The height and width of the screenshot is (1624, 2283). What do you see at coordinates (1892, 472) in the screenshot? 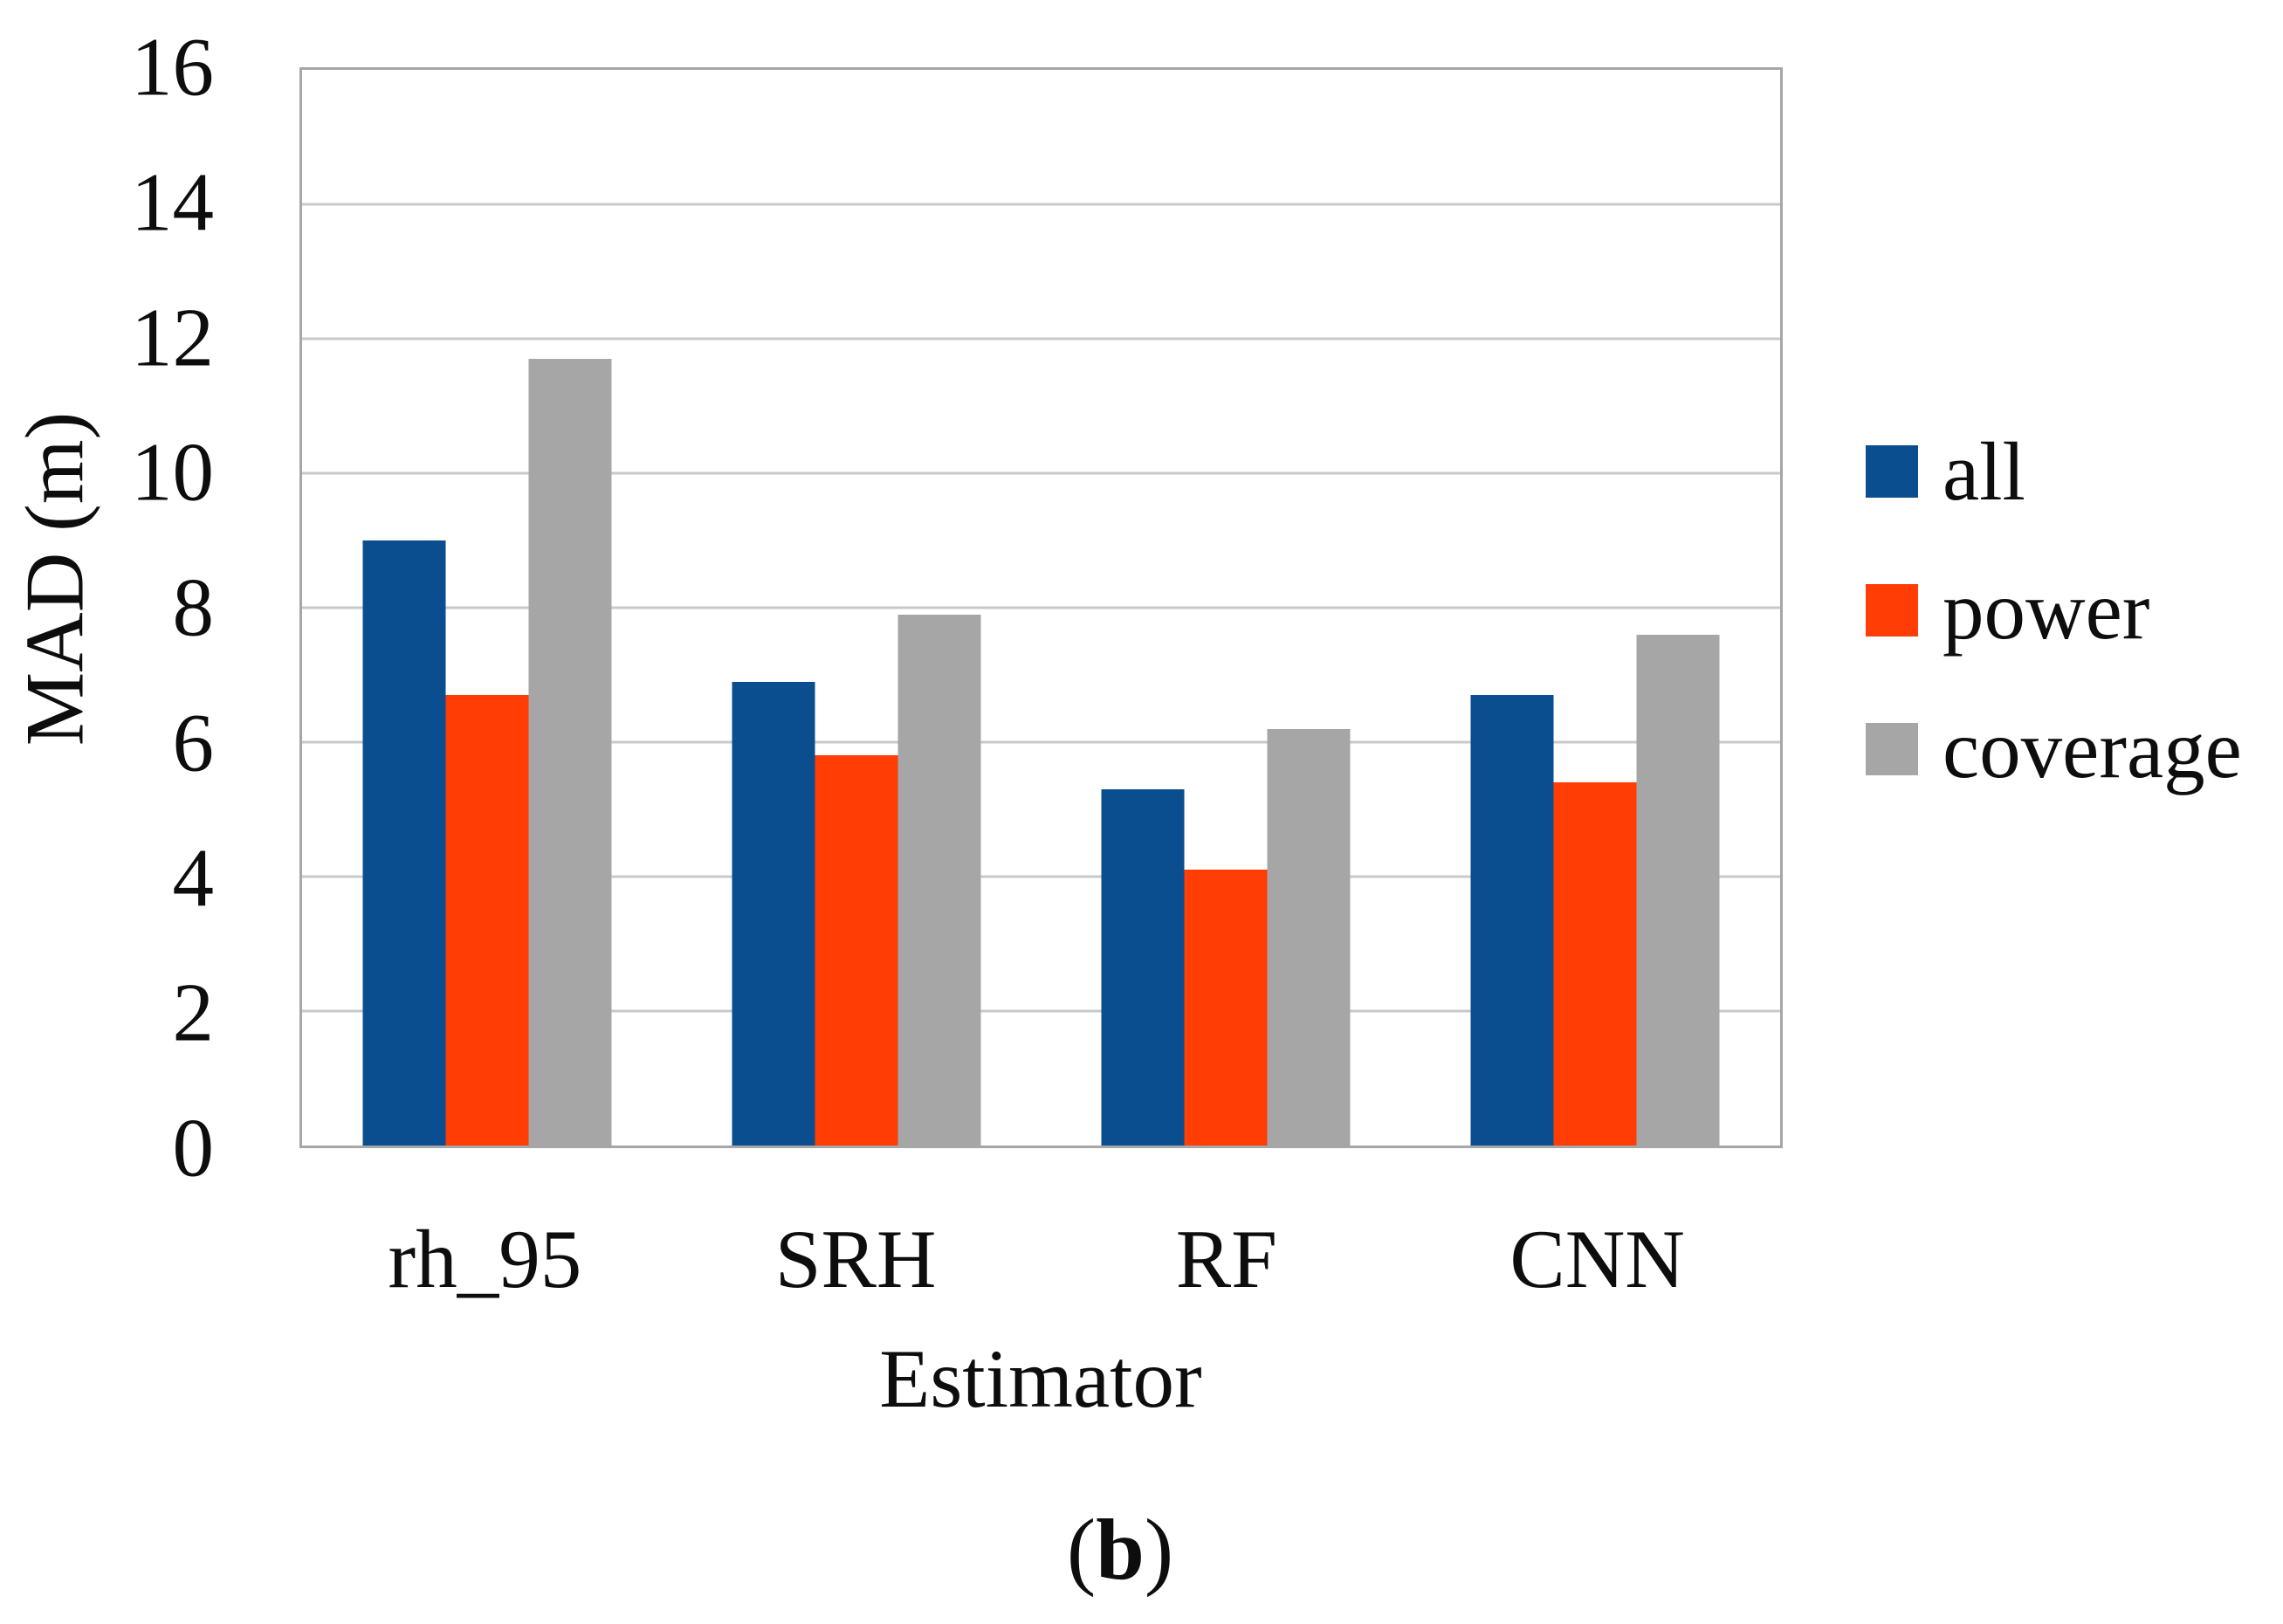
I see `legend-swatch-all` at bounding box center [1892, 472].